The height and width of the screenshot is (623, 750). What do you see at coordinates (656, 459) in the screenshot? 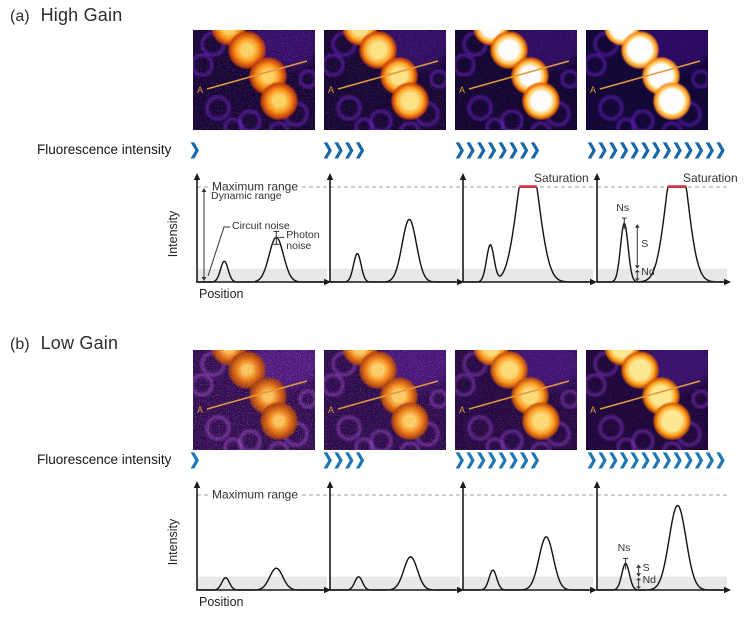
I see `intensity-chevrons-icon-b4: ❯❯❯❯❯❯❯❯❯❯❯❯❯` at bounding box center [656, 459].